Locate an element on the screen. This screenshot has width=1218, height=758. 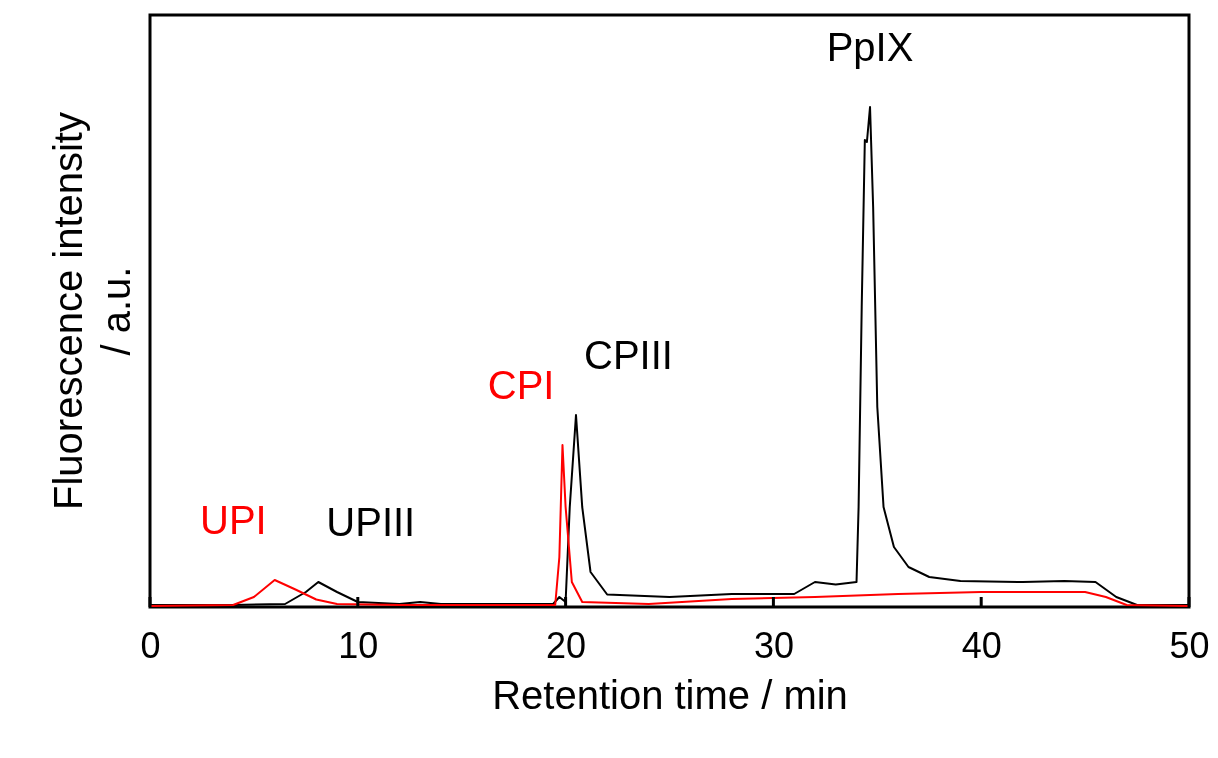
x-tick-label: 10 is located at coordinates (358, 645).